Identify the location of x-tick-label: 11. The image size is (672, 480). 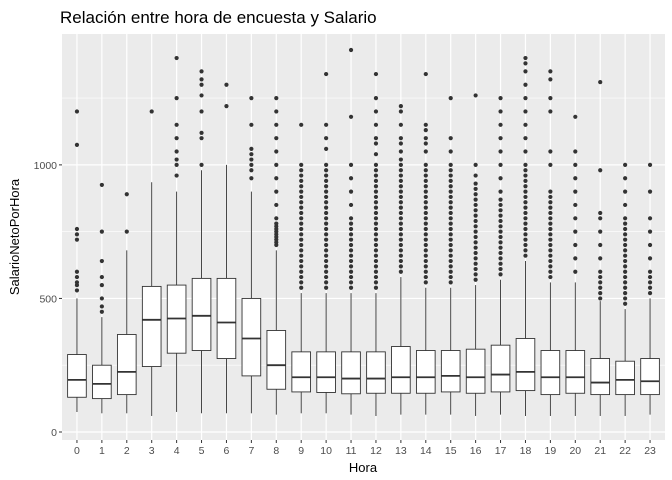
(351, 451).